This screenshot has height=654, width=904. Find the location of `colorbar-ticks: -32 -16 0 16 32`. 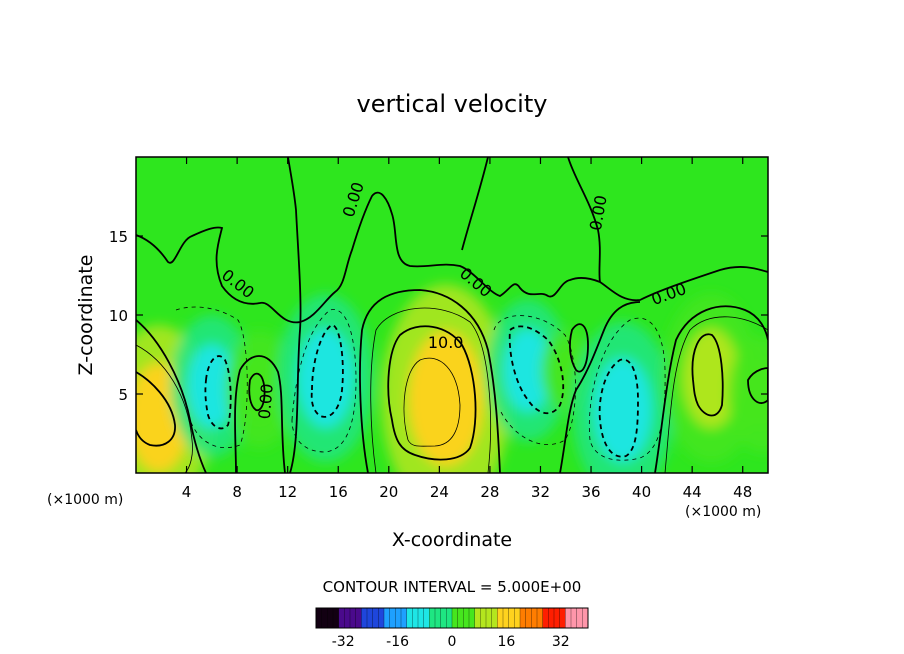

colorbar-ticks: -32 -16 0 16 32 is located at coordinates (451, 642).